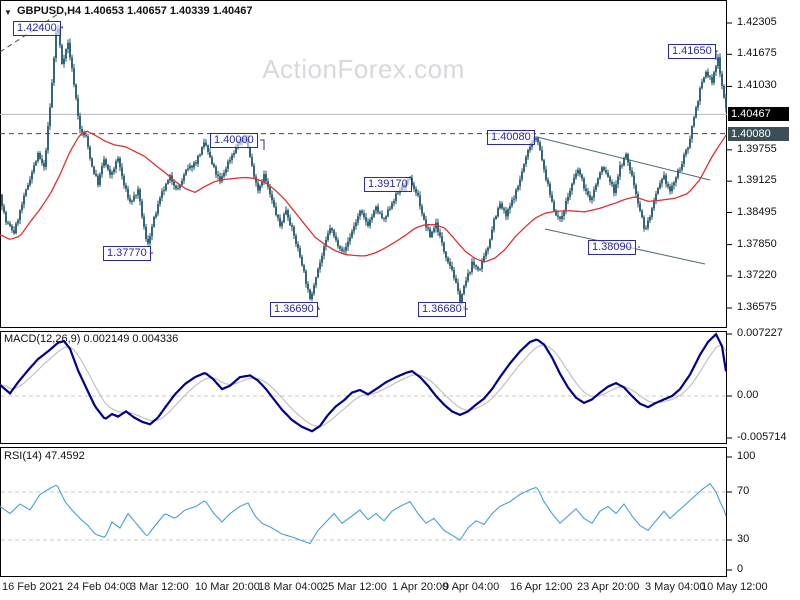  Describe the element at coordinates (99, 587) in the screenshot. I see `time-axis-label: 24 Feb 04:00` at that location.